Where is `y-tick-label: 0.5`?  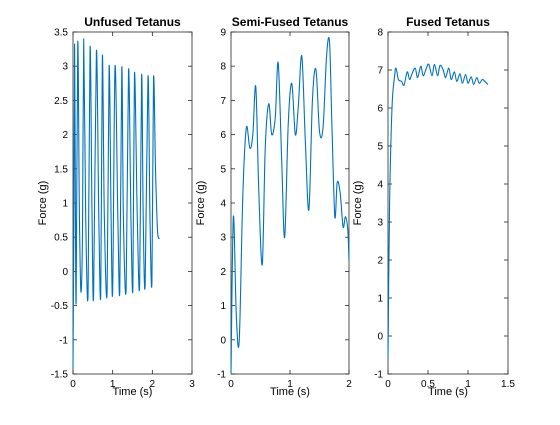
y-tick-label: 0.5 is located at coordinates (61, 238).